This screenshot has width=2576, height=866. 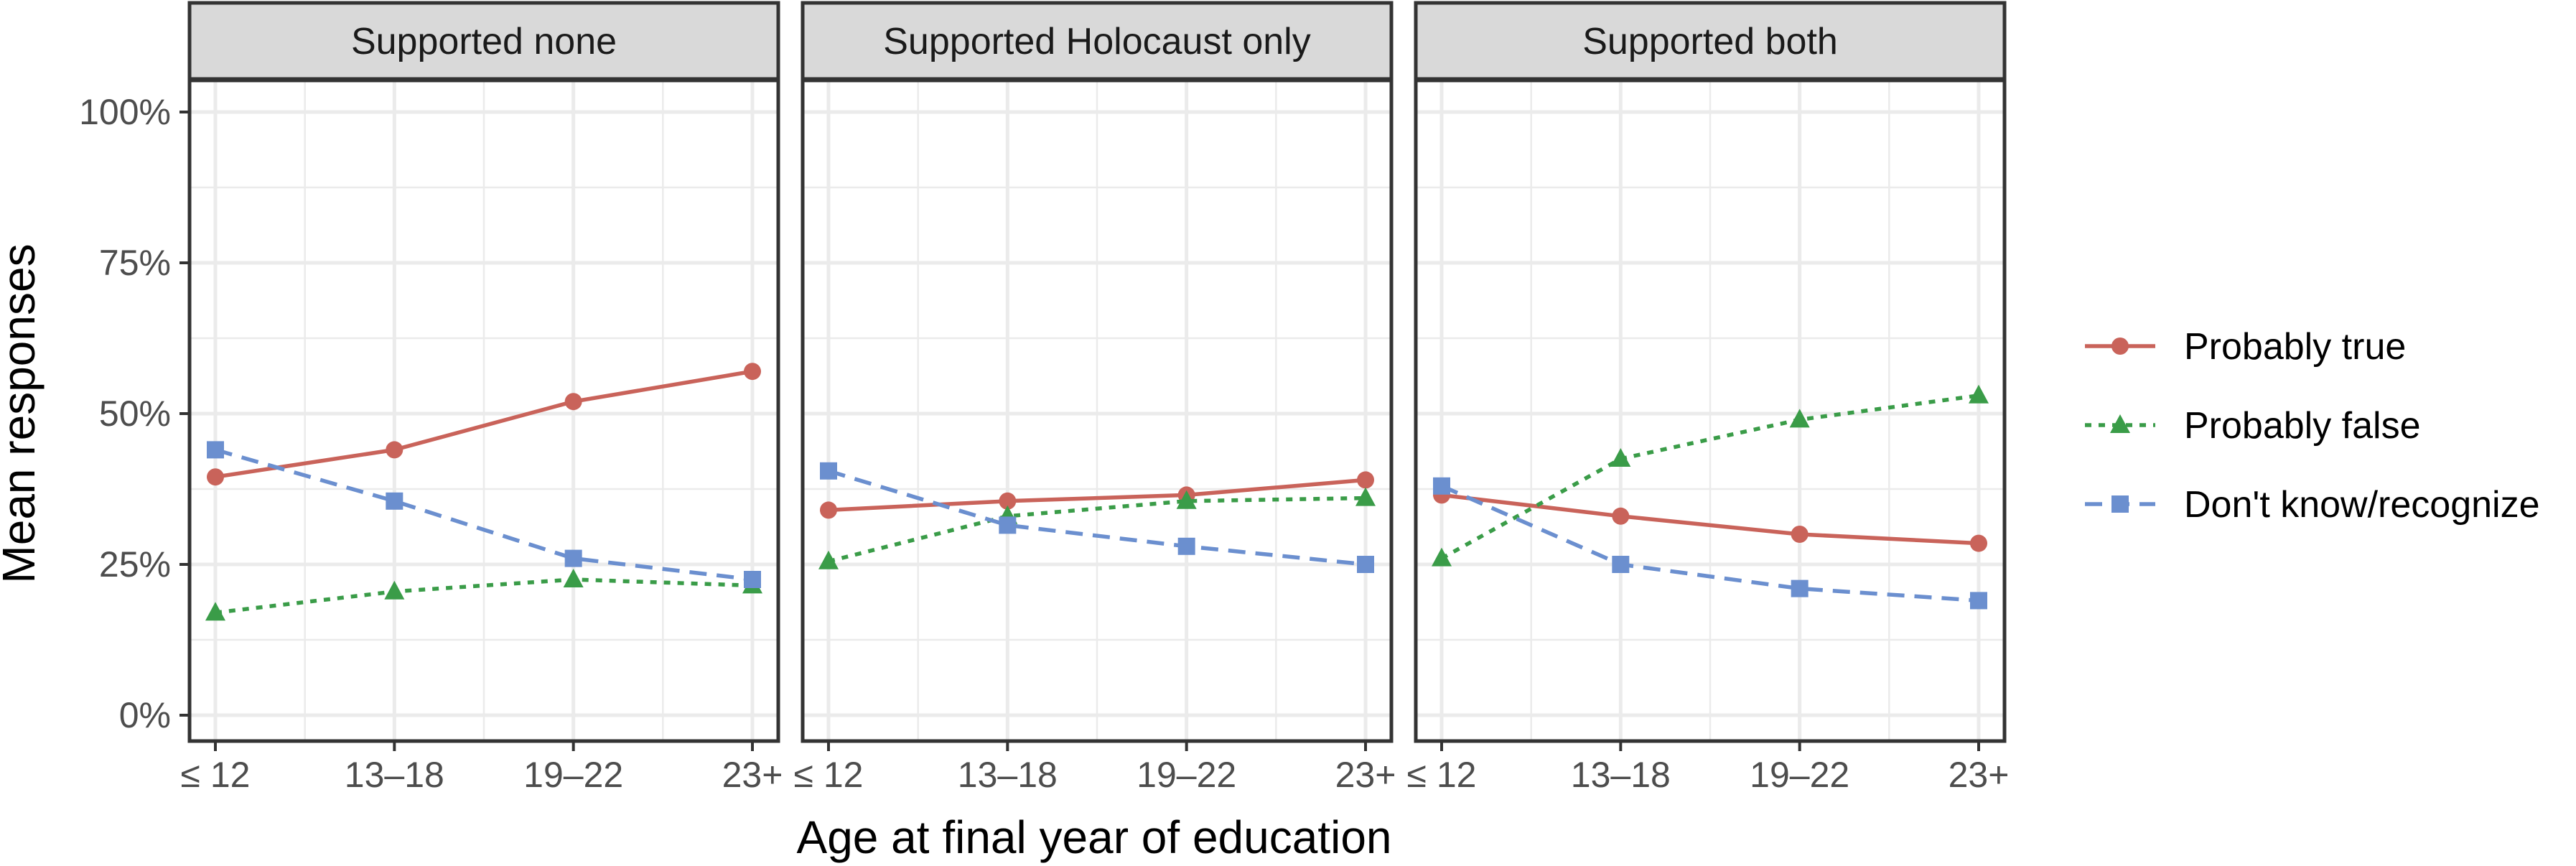 What do you see at coordinates (22, 413) in the screenshot?
I see `y-axis-title: Mean responses` at bounding box center [22, 413].